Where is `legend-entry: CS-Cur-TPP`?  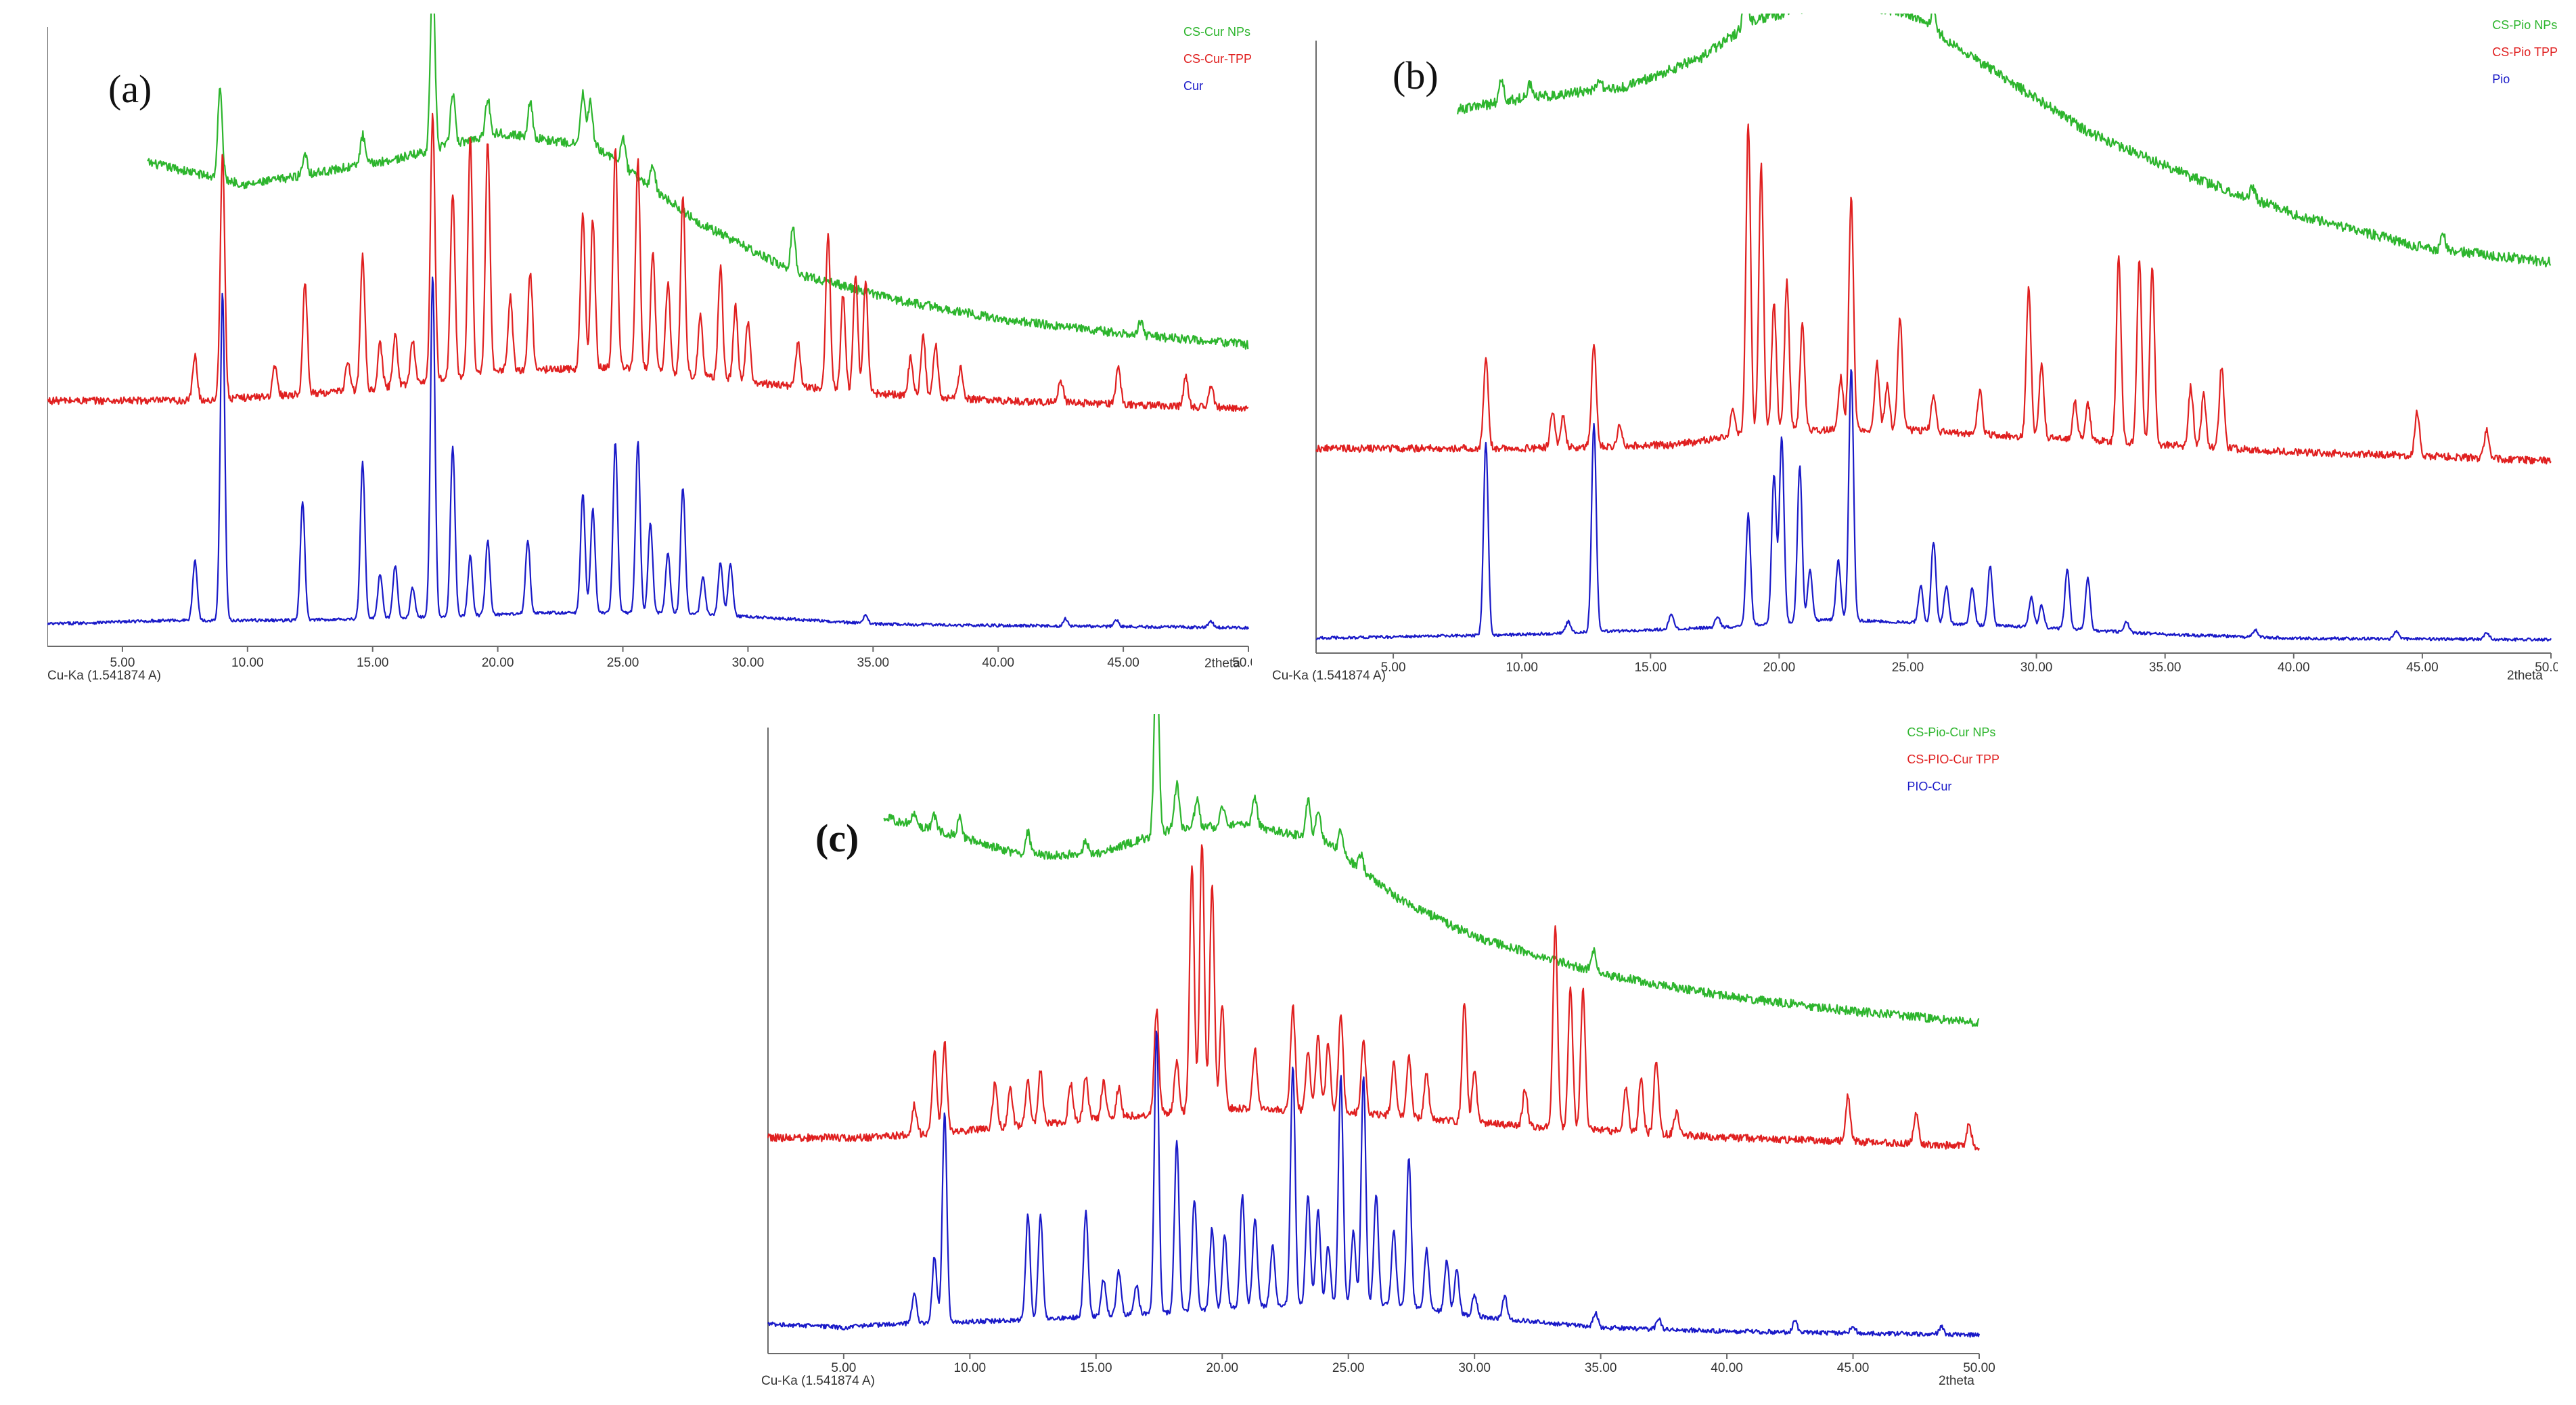 legend-entry: CS-Cur-TPP is located at coordinates (1217, 59).